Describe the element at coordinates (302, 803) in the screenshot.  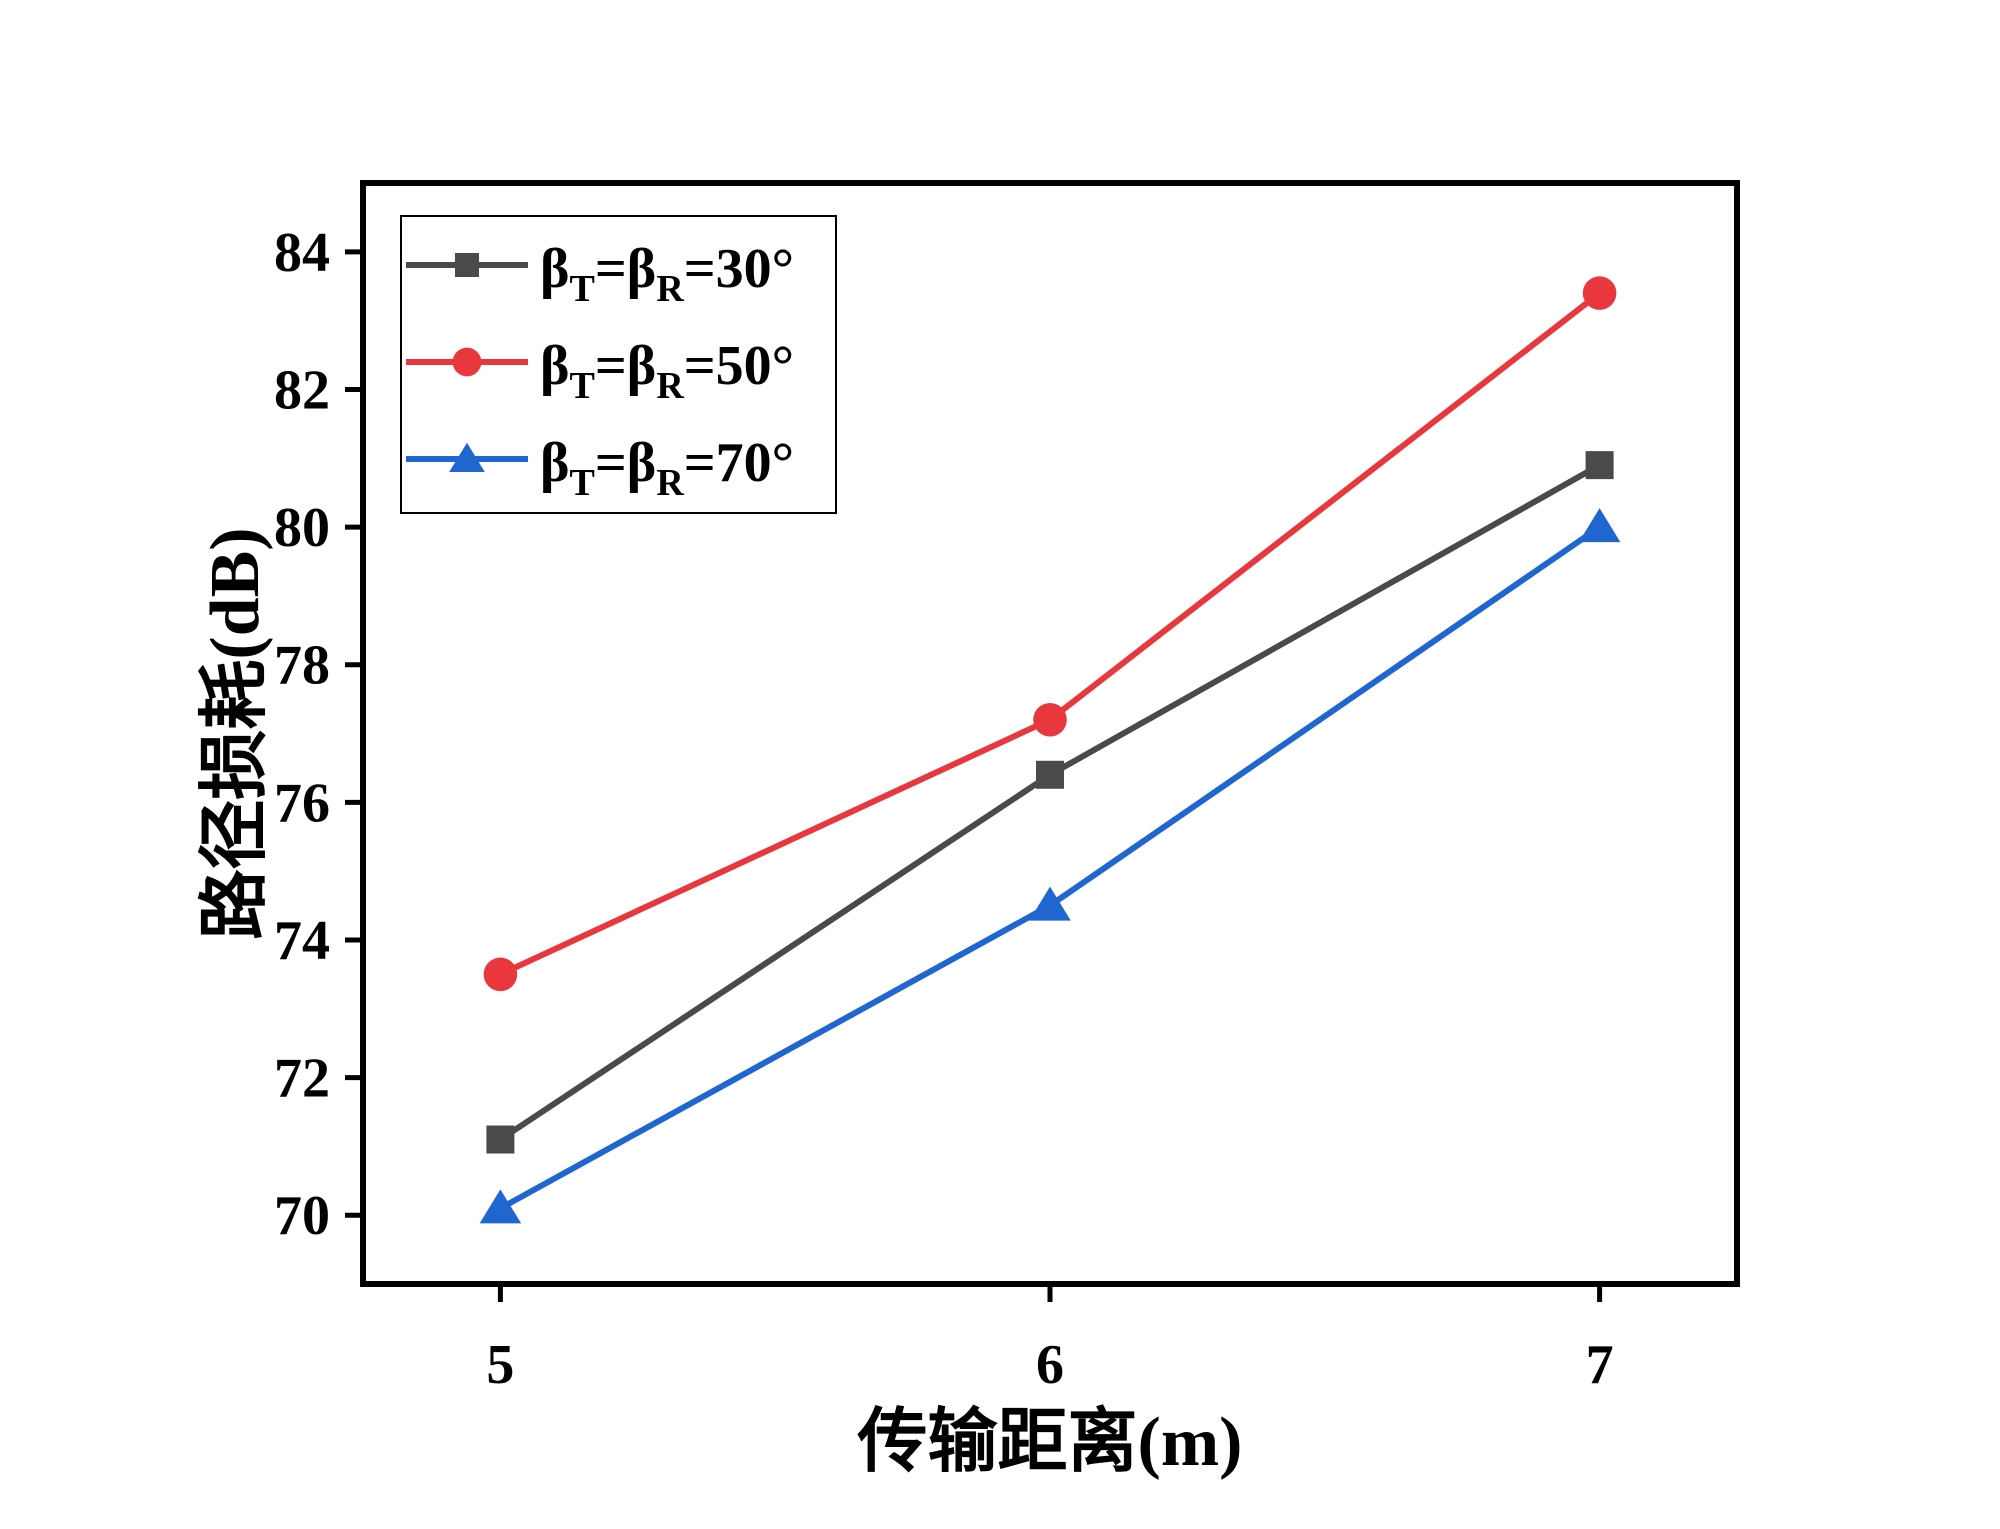
I see `y-tick-label: 76` at that location.